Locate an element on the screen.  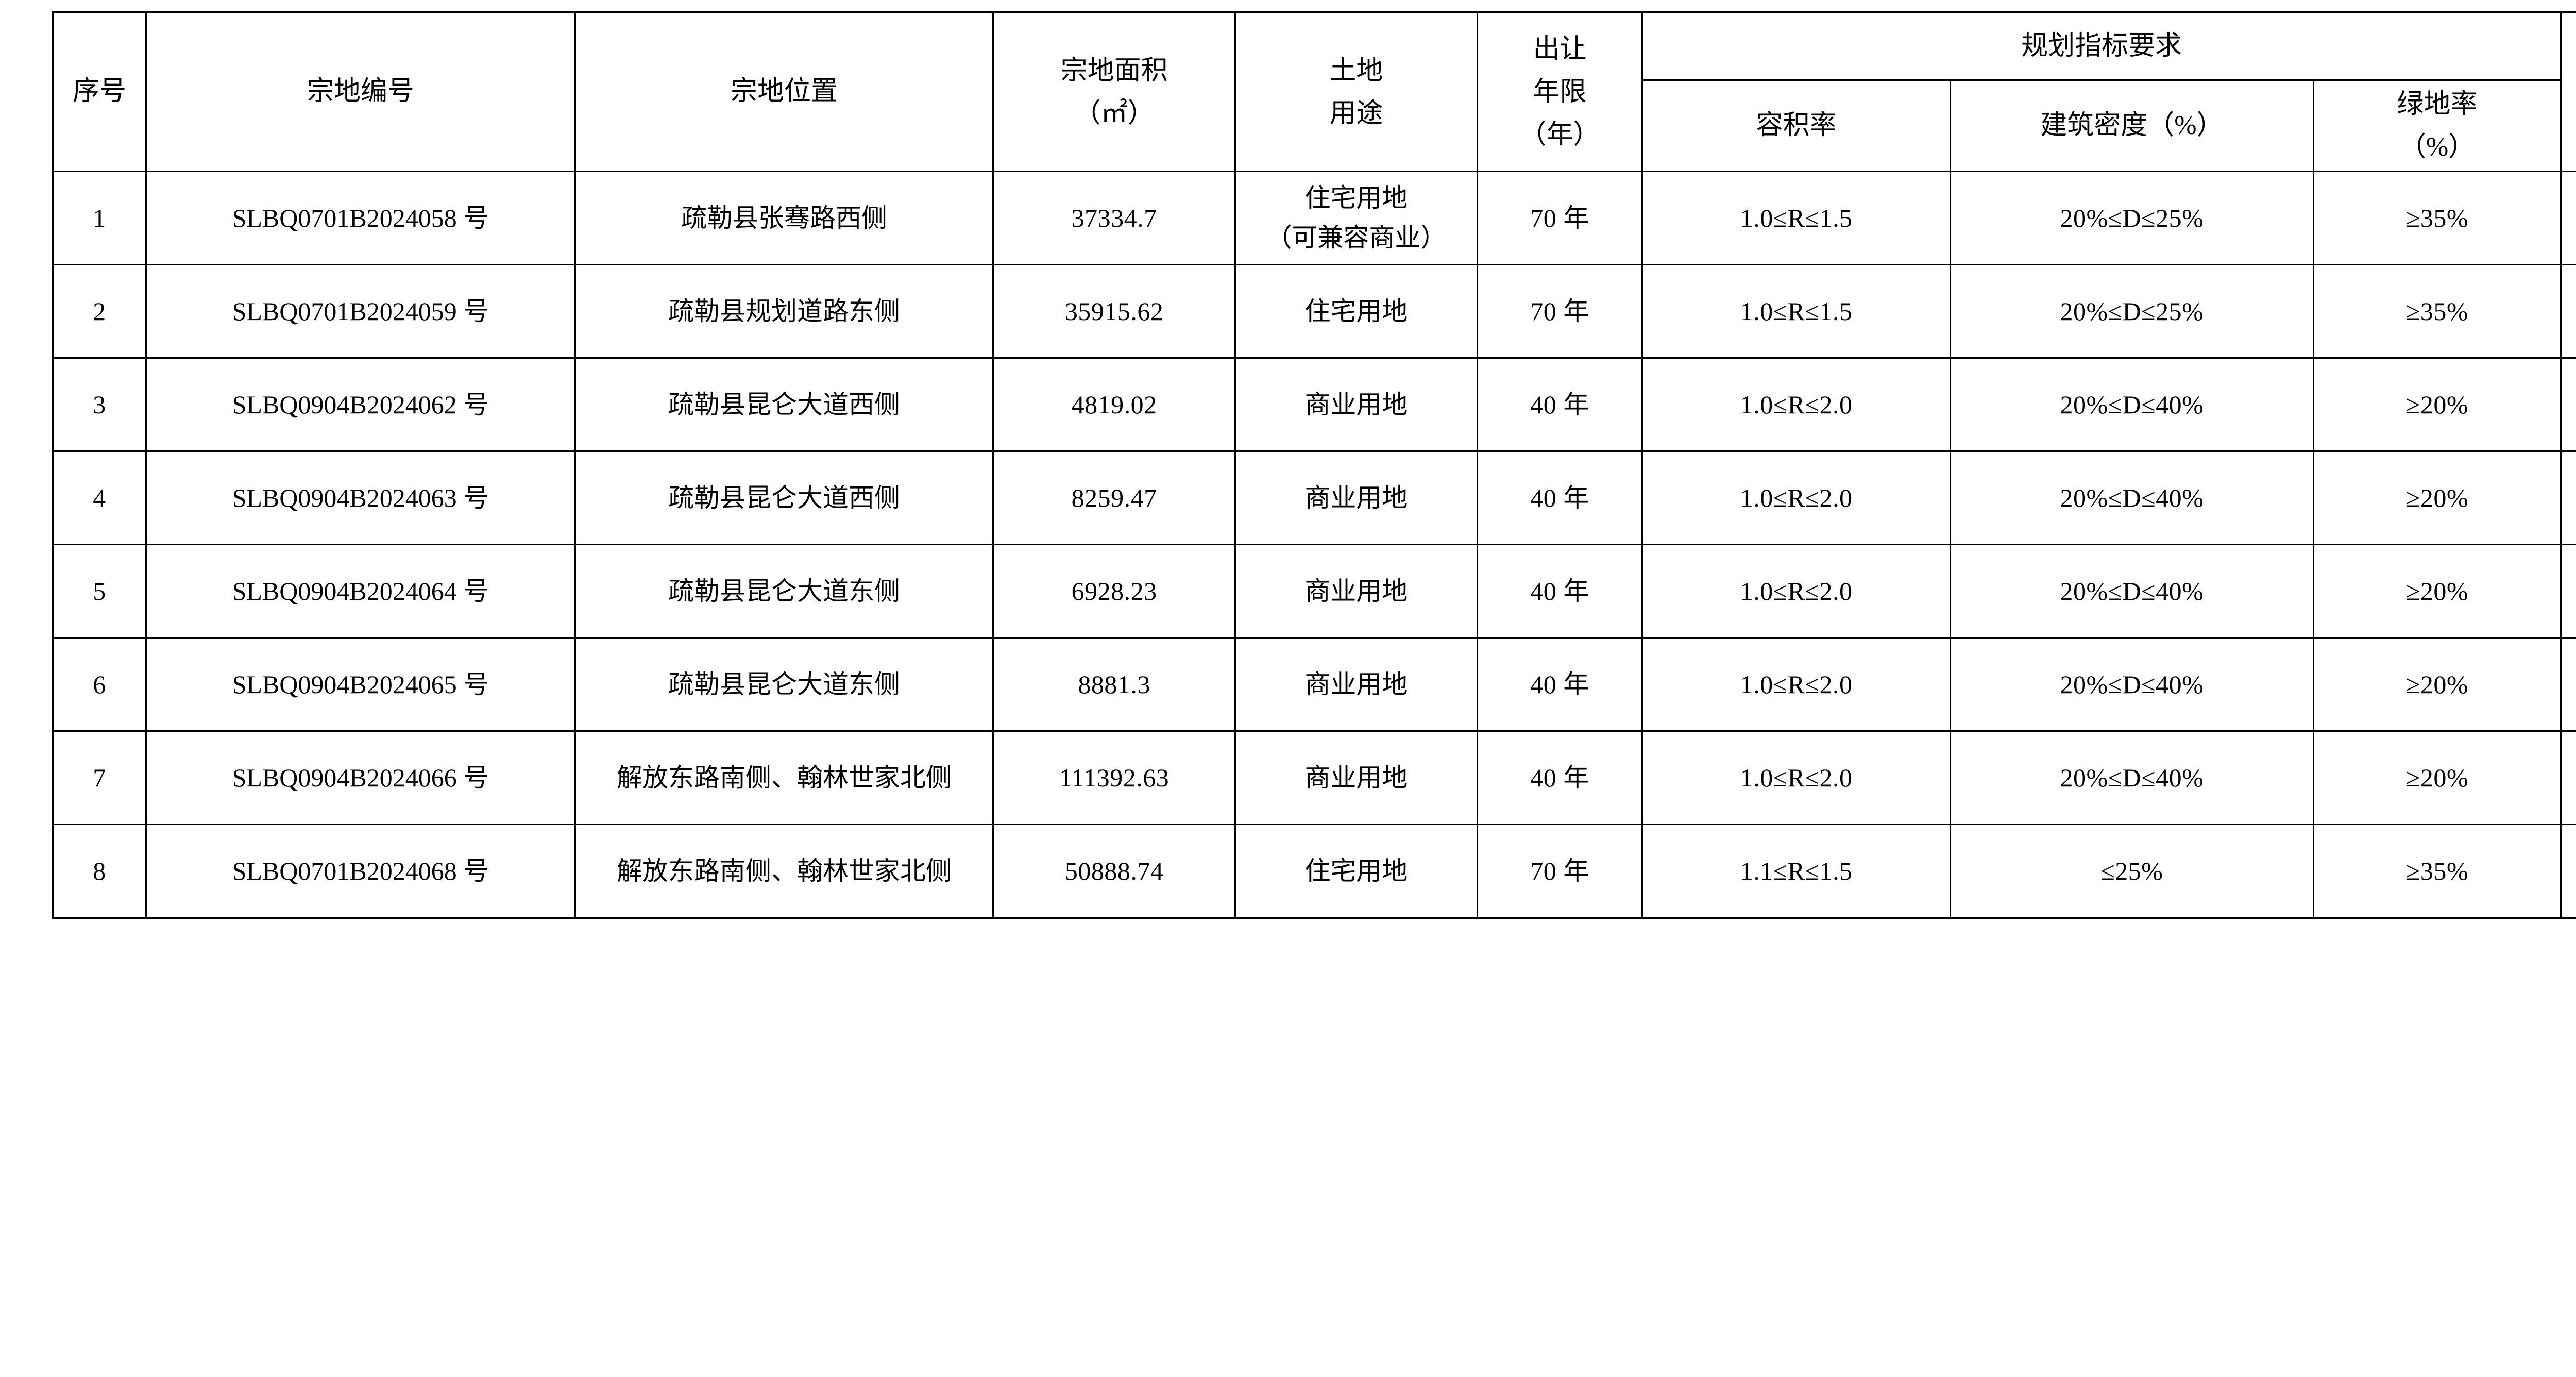
cell-location-text: 疏勒县昆仑大道西侧 is located at coordinates (785, 497).